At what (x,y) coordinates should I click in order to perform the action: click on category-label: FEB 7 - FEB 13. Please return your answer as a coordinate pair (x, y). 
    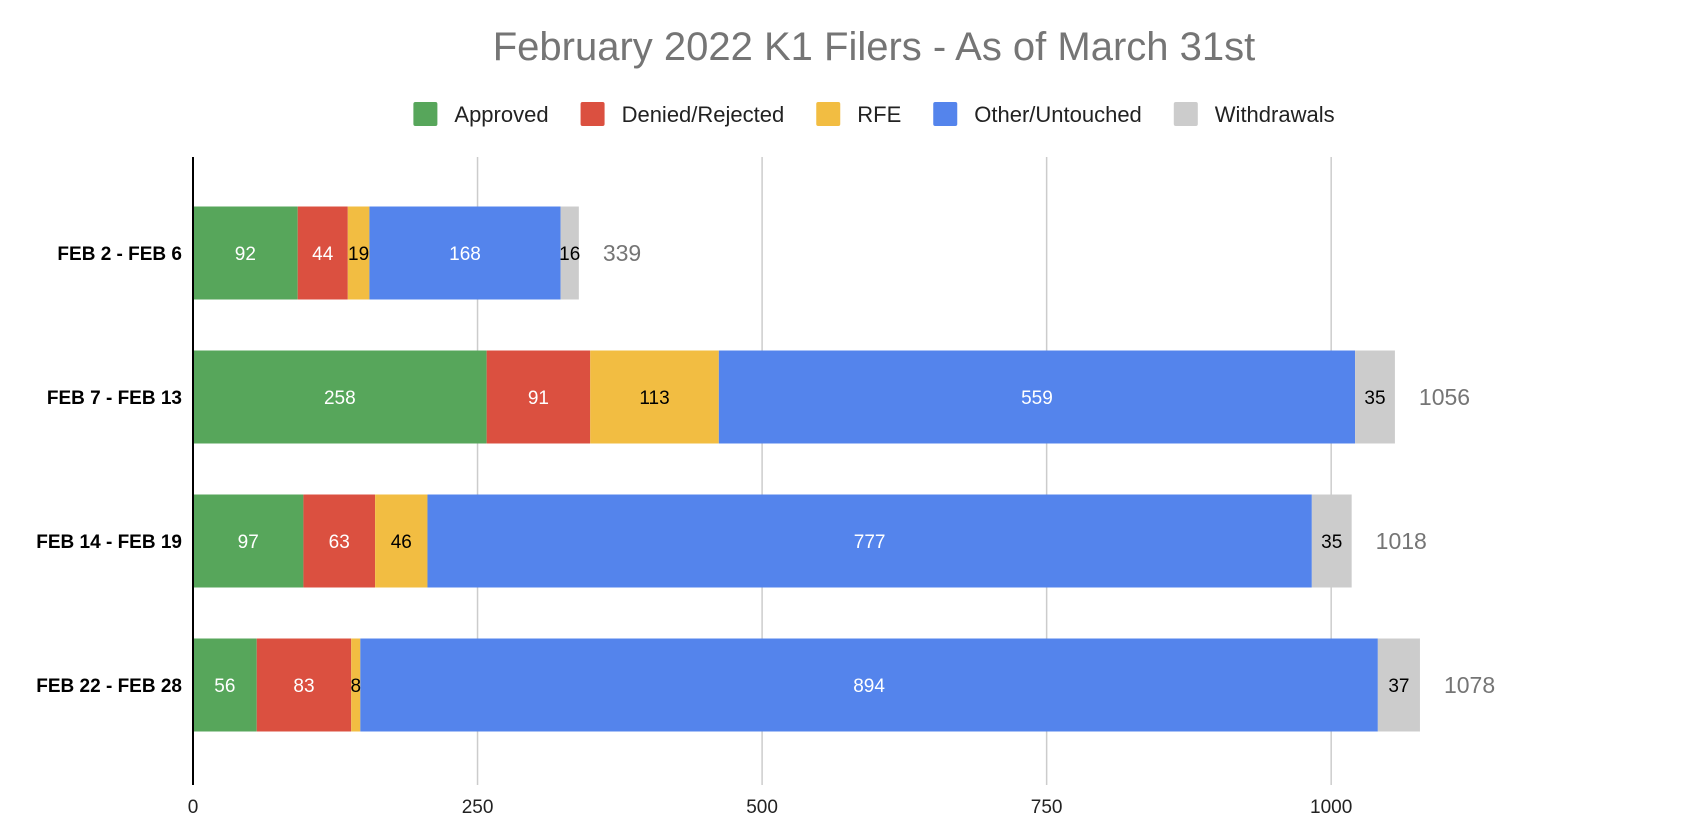
    Looking at the image, I should click on (114, 398).